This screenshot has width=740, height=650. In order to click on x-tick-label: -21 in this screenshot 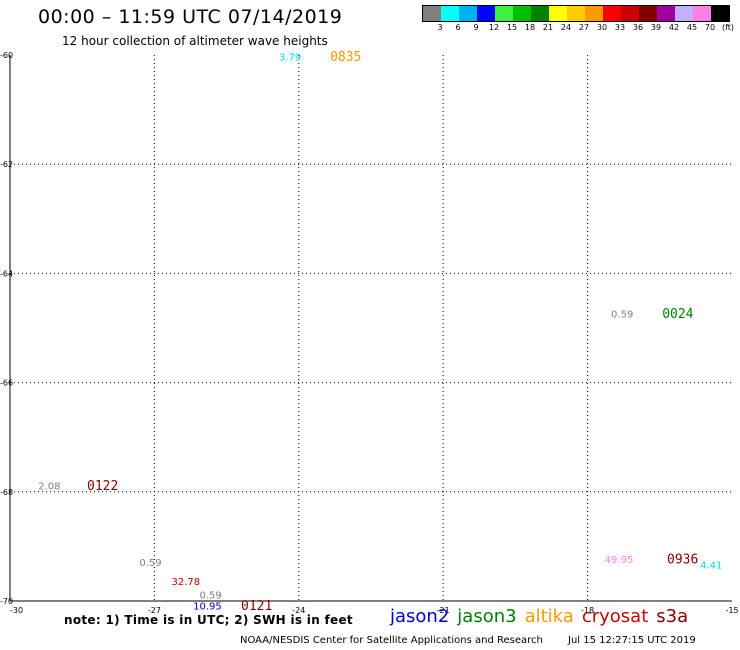, I will do `click(443, 610)`.